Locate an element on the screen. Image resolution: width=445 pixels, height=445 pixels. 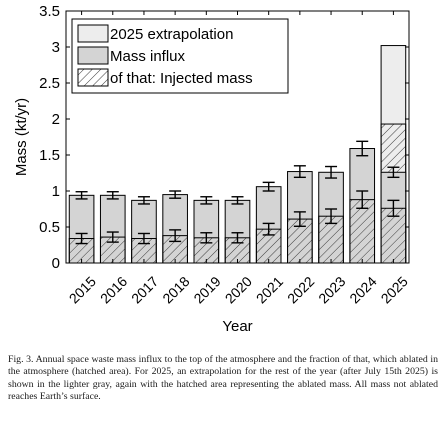
y-tick-label: 2.5 is located at coordinates (49, 83).